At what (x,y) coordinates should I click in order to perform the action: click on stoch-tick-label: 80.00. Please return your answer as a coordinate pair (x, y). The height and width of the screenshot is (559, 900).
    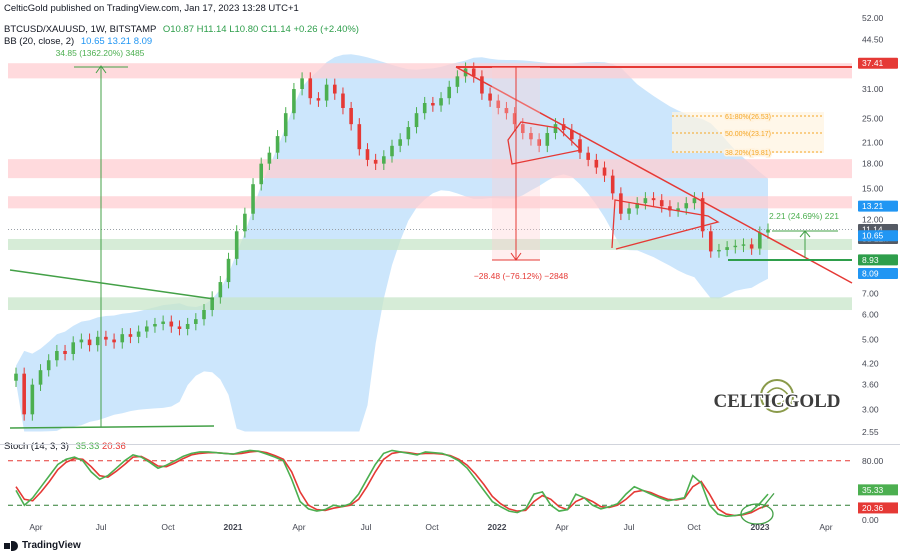
    Looking at the image, I should click on (873, 461).